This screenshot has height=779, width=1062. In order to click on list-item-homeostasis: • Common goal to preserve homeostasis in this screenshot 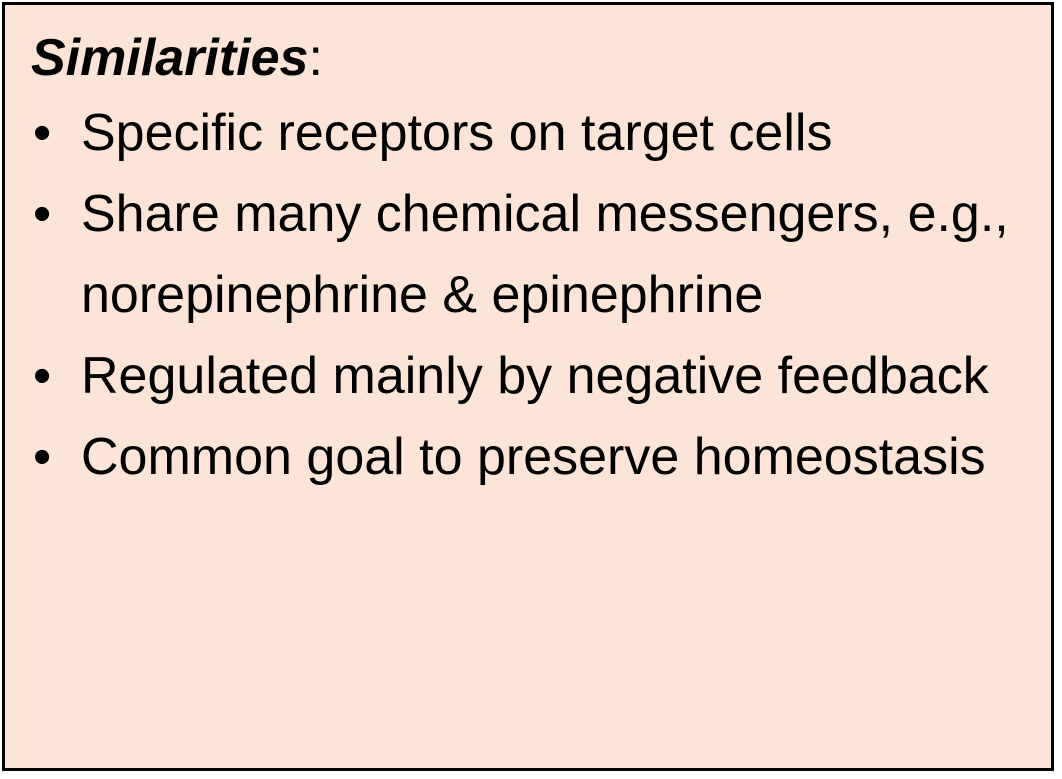, I will do `click(531, 457)`.